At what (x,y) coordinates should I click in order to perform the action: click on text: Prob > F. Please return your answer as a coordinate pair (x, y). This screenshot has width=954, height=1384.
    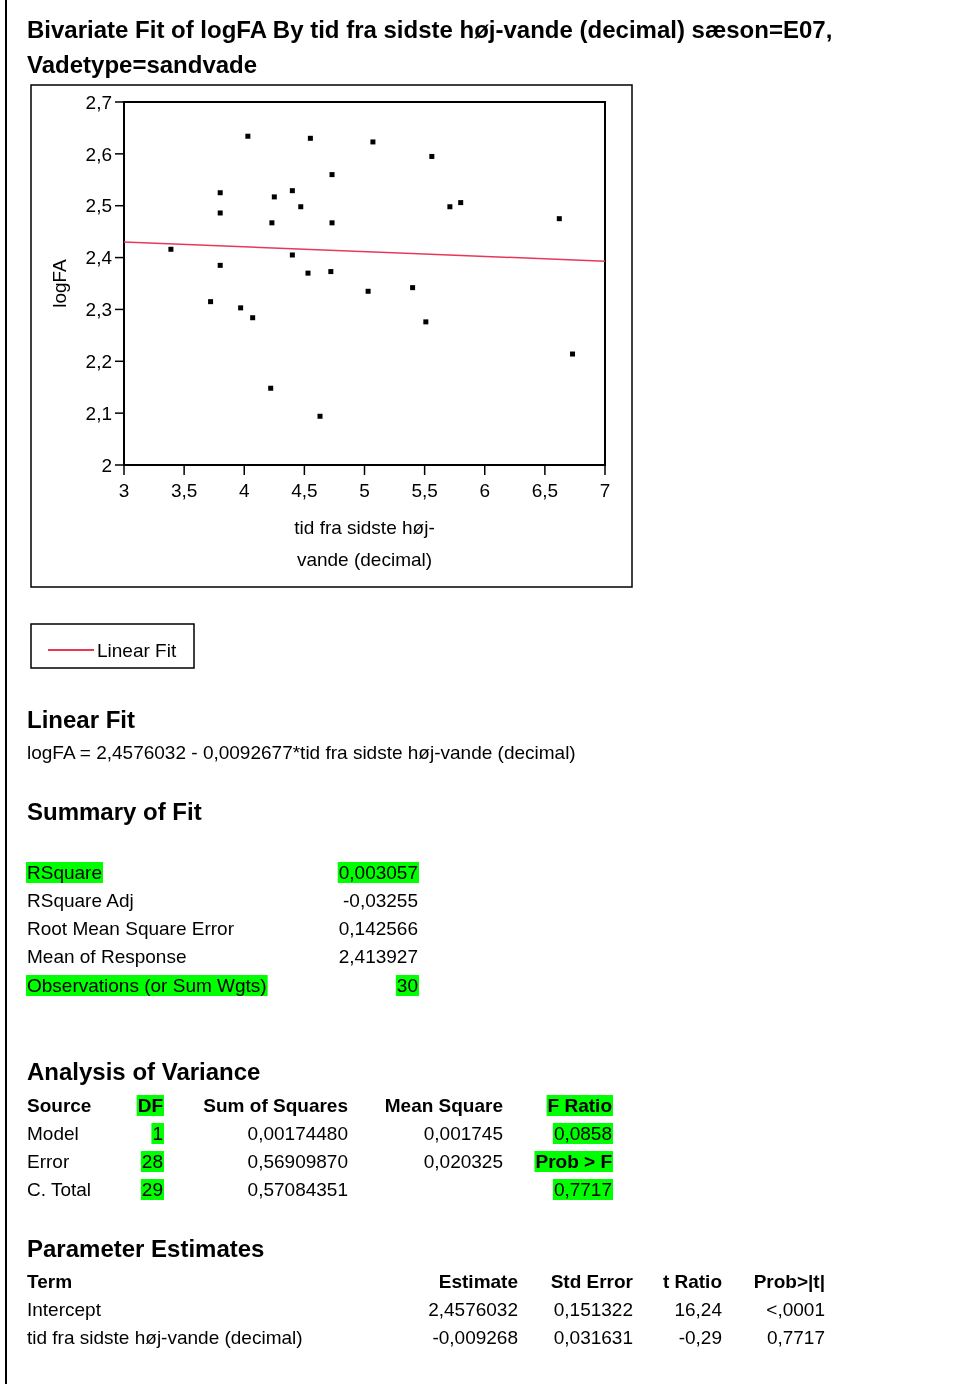
    Looking at the image, I should click on (573, 1161).